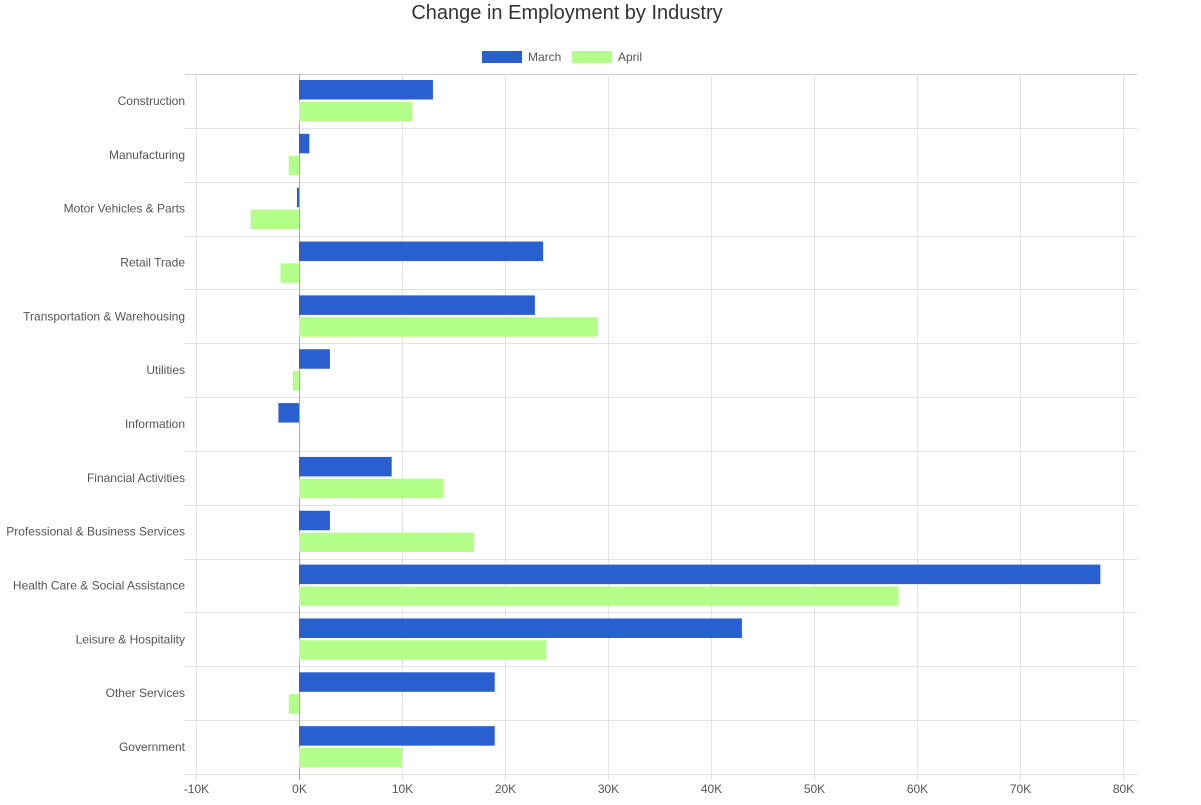 This screenshot has height=805, width=1201. Describe the element at coordinates (402, 789) in the screenshot. I see `x-tick-label: 10K` at that location.